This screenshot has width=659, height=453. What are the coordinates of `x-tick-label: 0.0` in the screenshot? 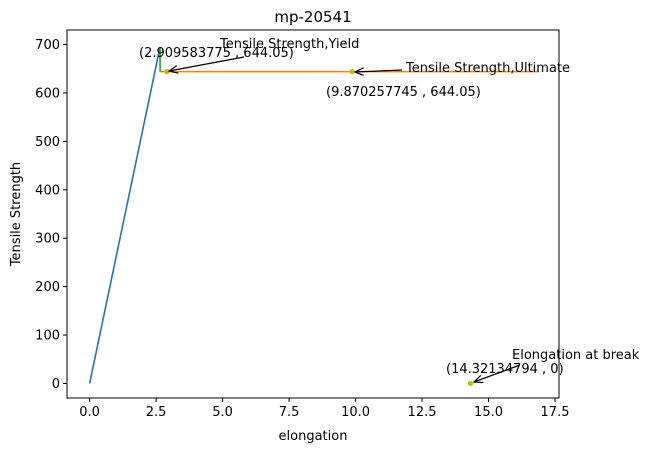 It's located at (89, 412).